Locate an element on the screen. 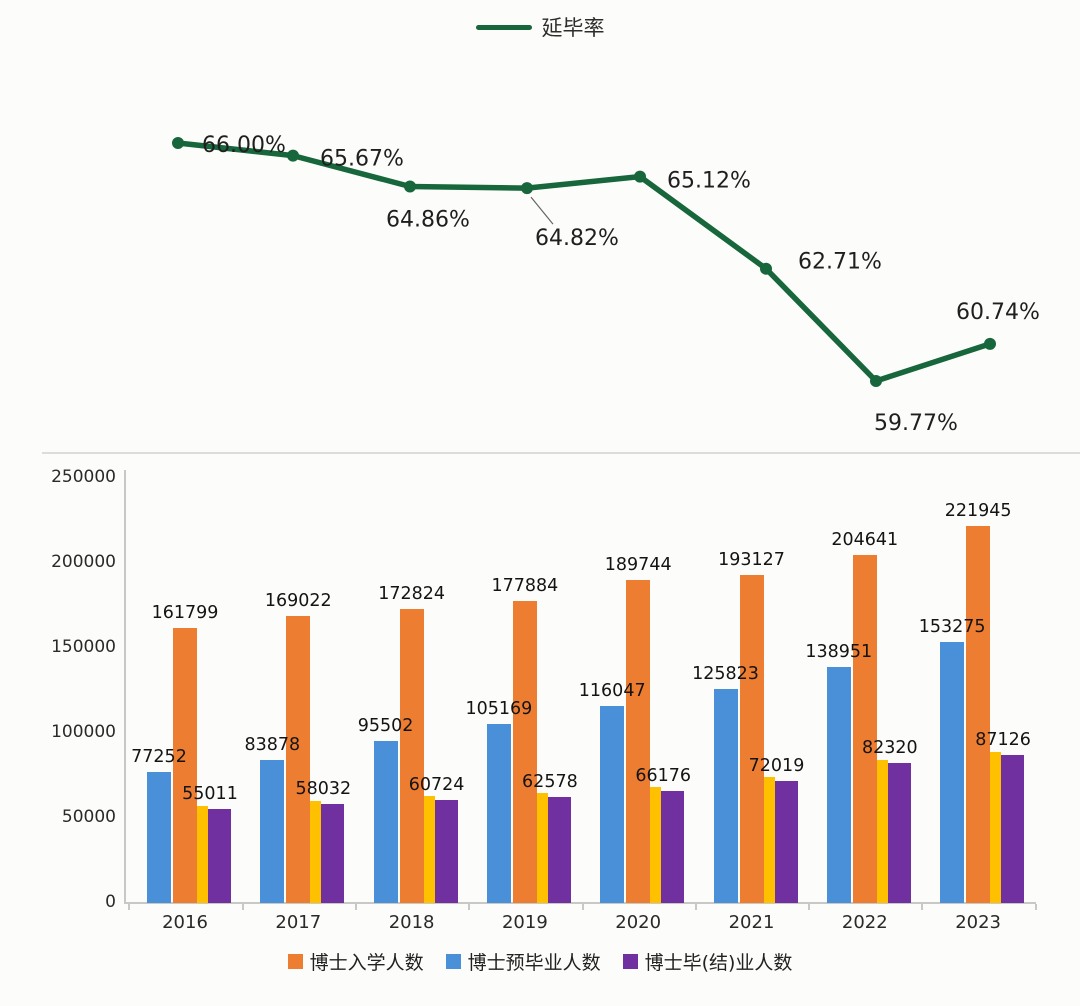  value-label-pre-graduation-2017: 83878 is located at coordinates (272, 745).